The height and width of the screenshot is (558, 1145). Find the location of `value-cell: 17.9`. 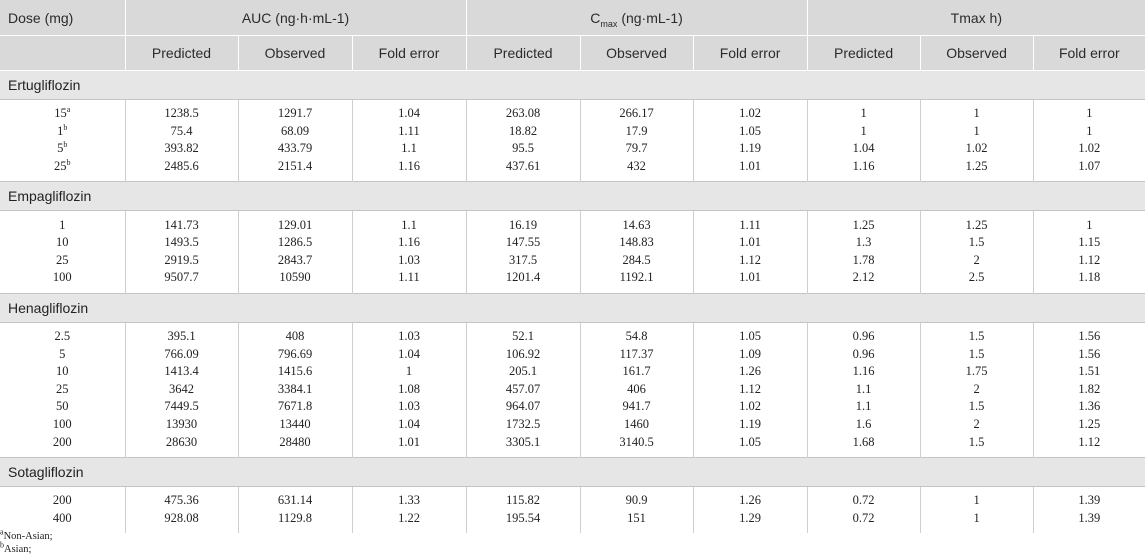

value-cell: 17.9 is located at coordinates (637, 131).